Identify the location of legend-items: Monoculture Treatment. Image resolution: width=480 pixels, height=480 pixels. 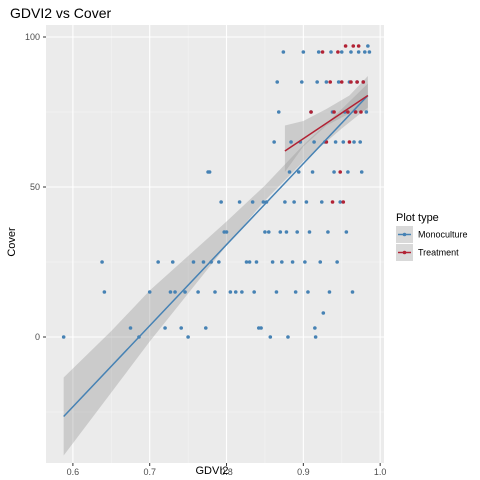
(432, 243).